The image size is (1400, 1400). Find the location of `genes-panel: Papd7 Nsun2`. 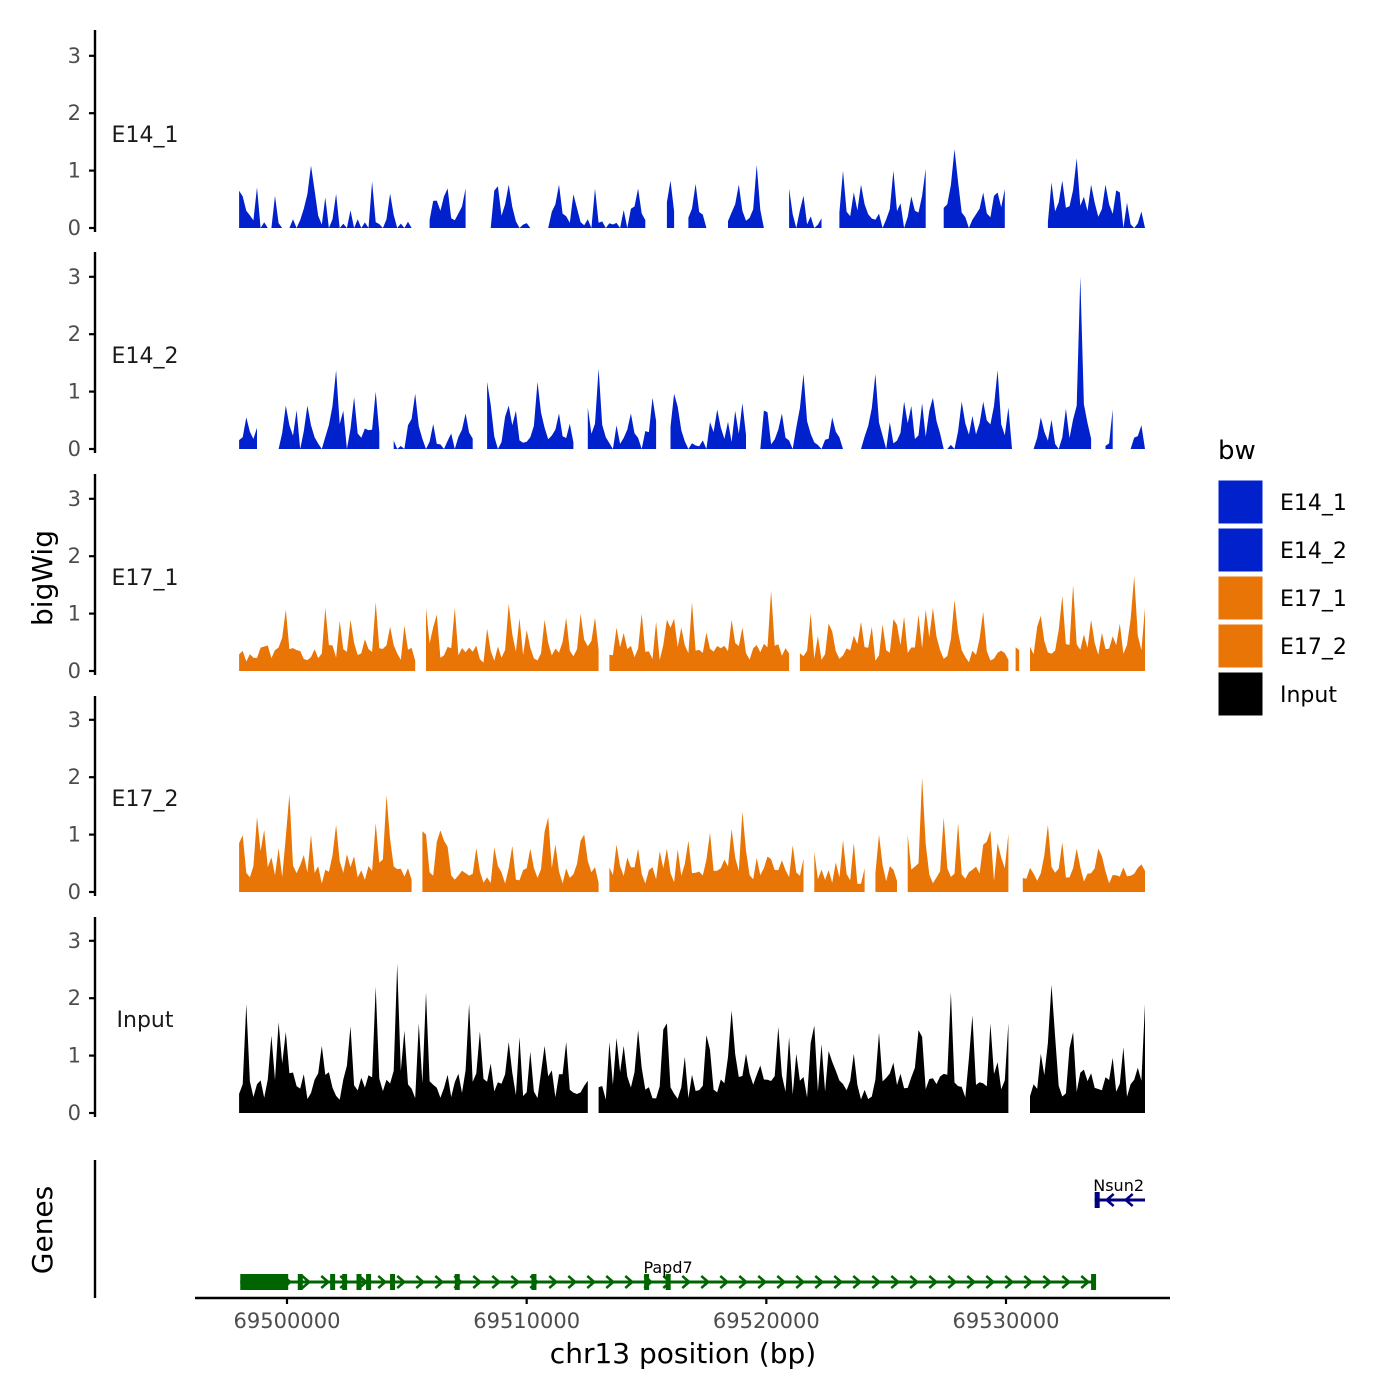

genes-panel: Papd7 Nsun2 is located at coordinates (619, 1229).